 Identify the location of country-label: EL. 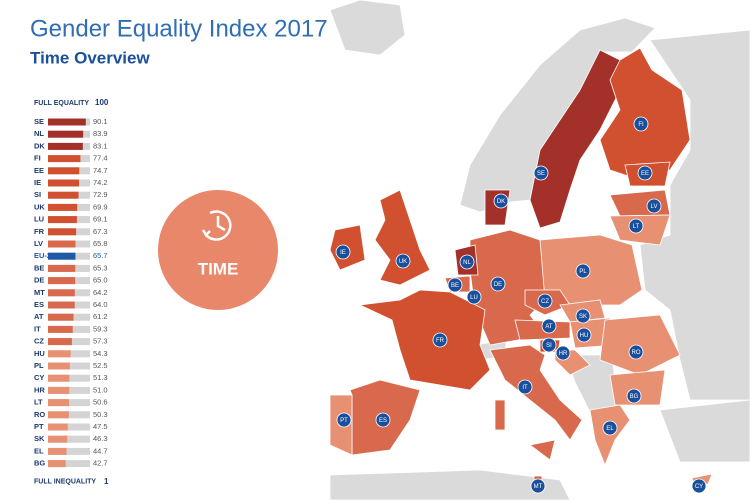
(610, 429).